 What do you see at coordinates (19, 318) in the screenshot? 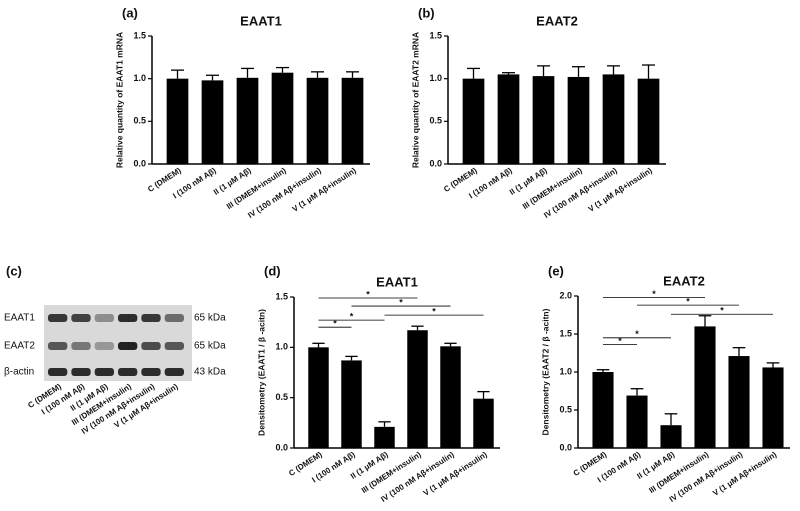
I see `band-name: EAAT1` at bounding box center [19, 318].